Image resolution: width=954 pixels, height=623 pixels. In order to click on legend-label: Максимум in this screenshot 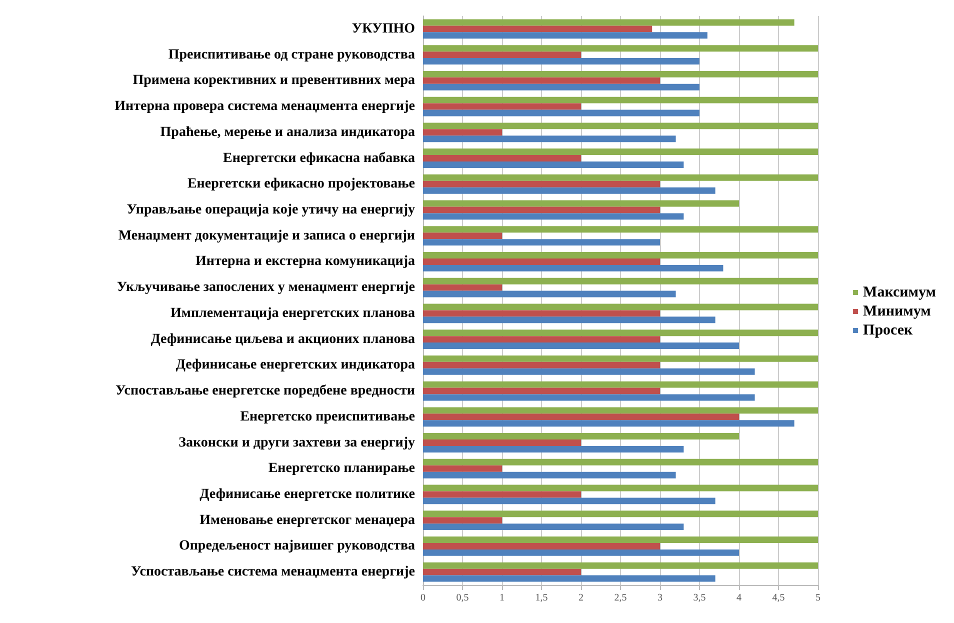, I will do `click(899, 292)`.